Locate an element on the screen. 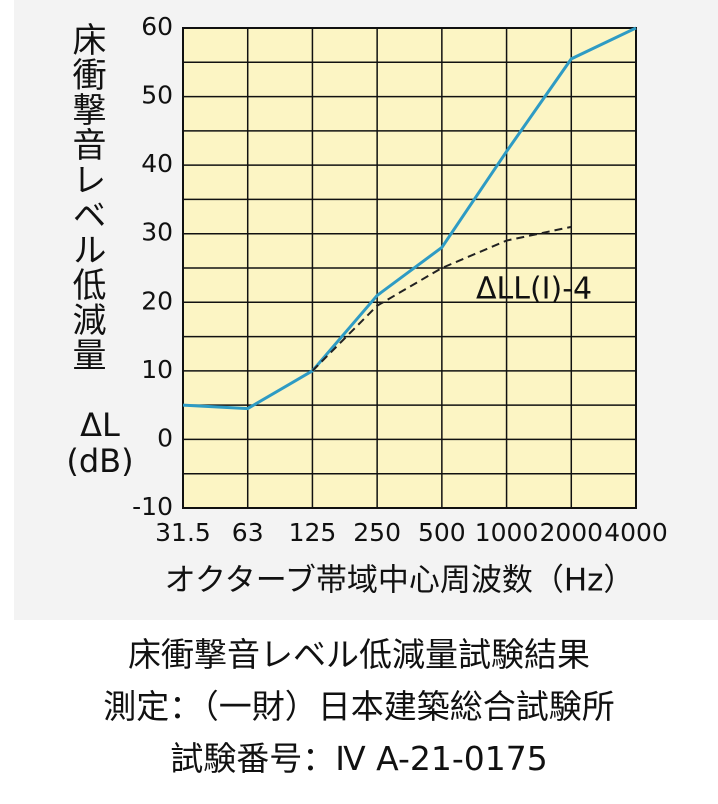 This screenshot has height=804, width=718. y-axis-unit: (dB) is located at coordinates (100, 461).